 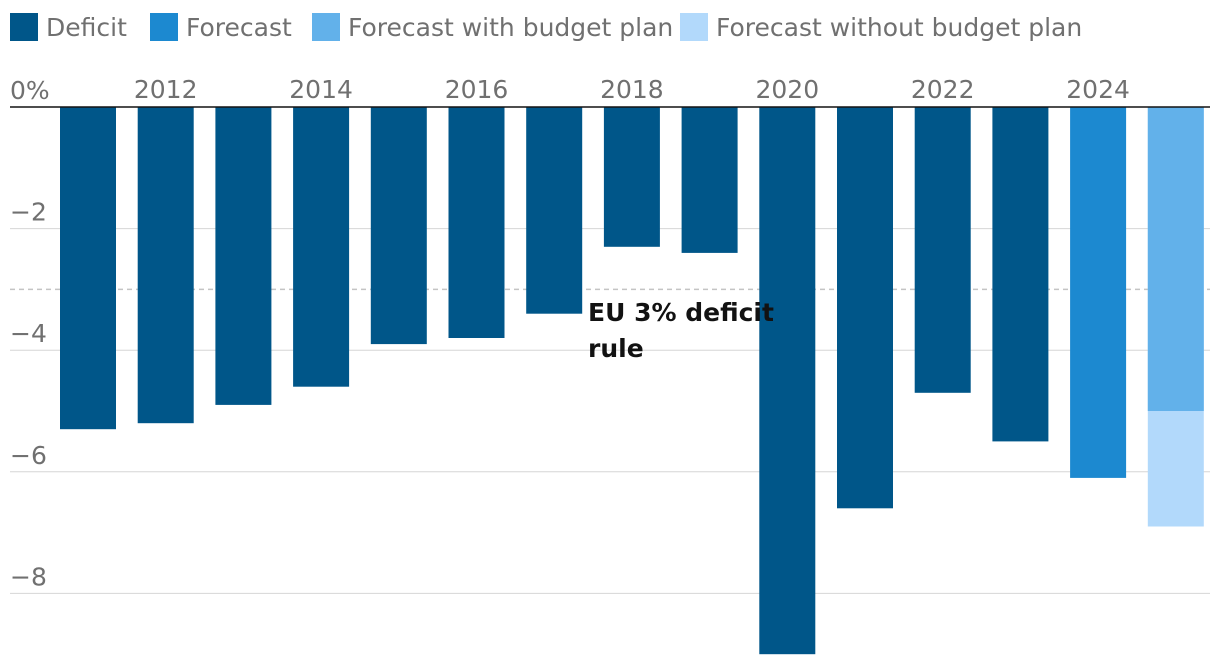 I want to click on bar-deficit-2020, so click(x=787, y=381).